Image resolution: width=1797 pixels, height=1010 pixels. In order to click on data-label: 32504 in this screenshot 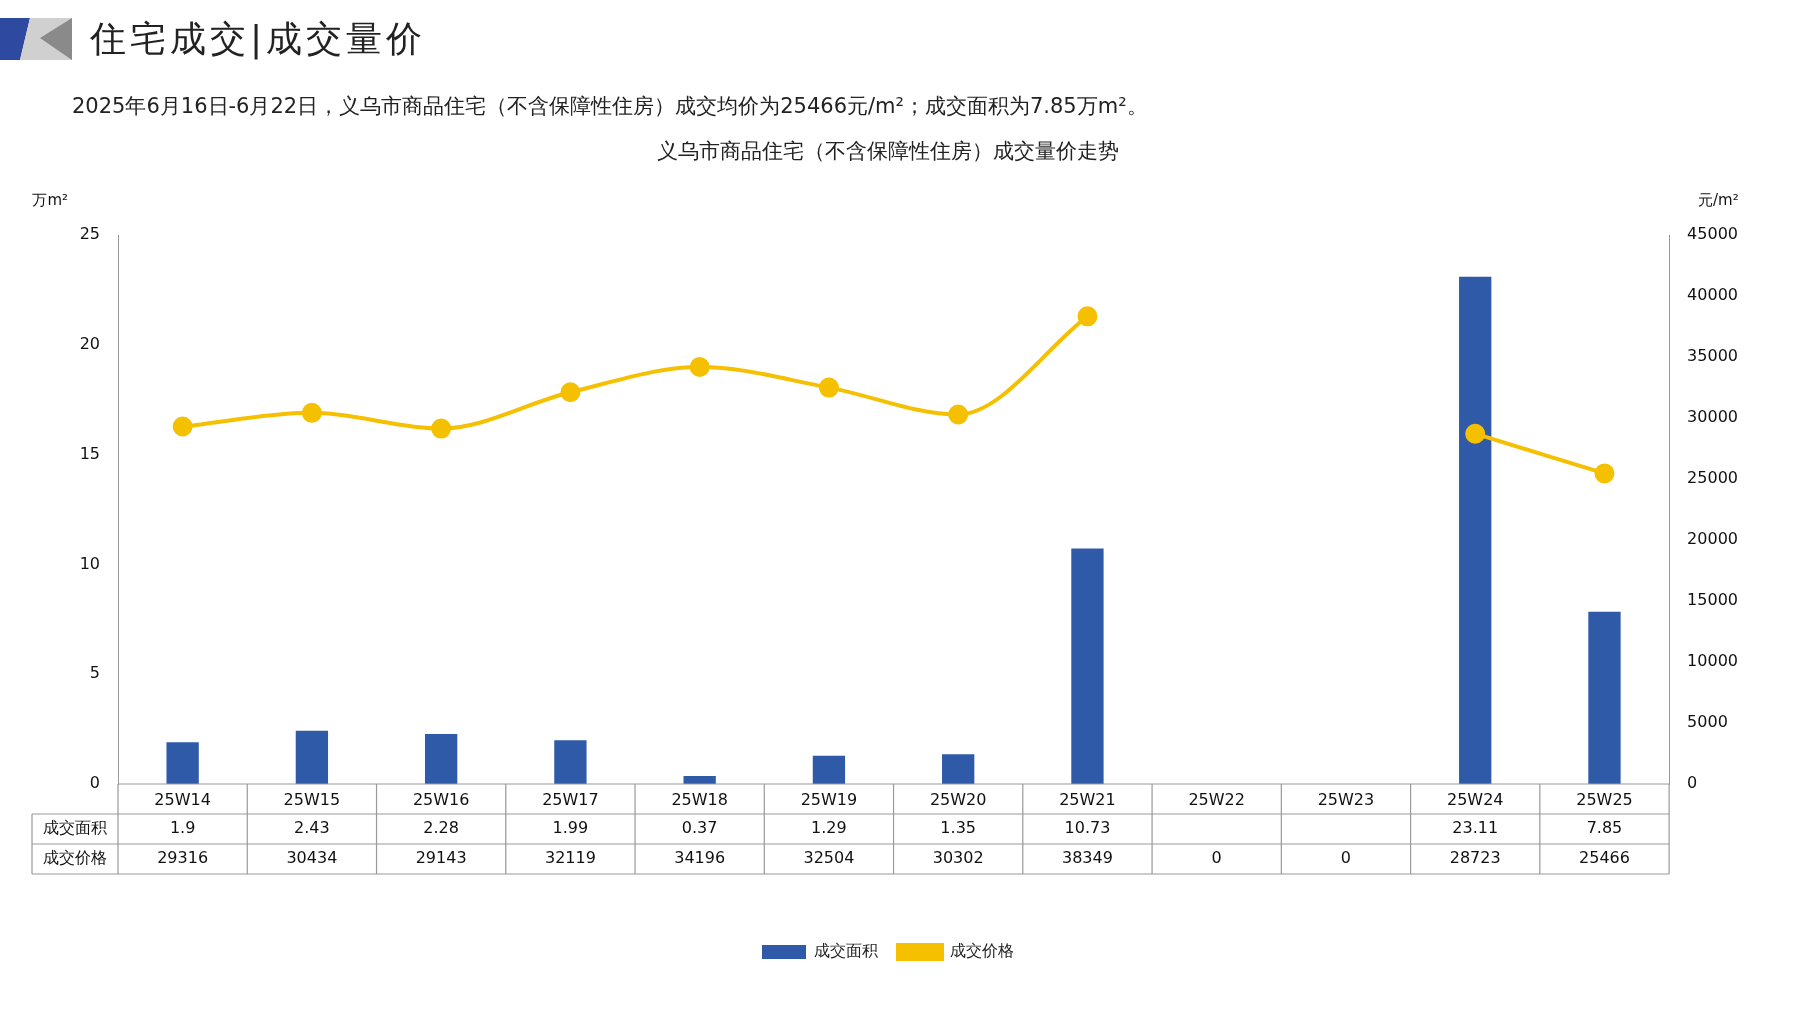, I will do `click(829, 858)`.